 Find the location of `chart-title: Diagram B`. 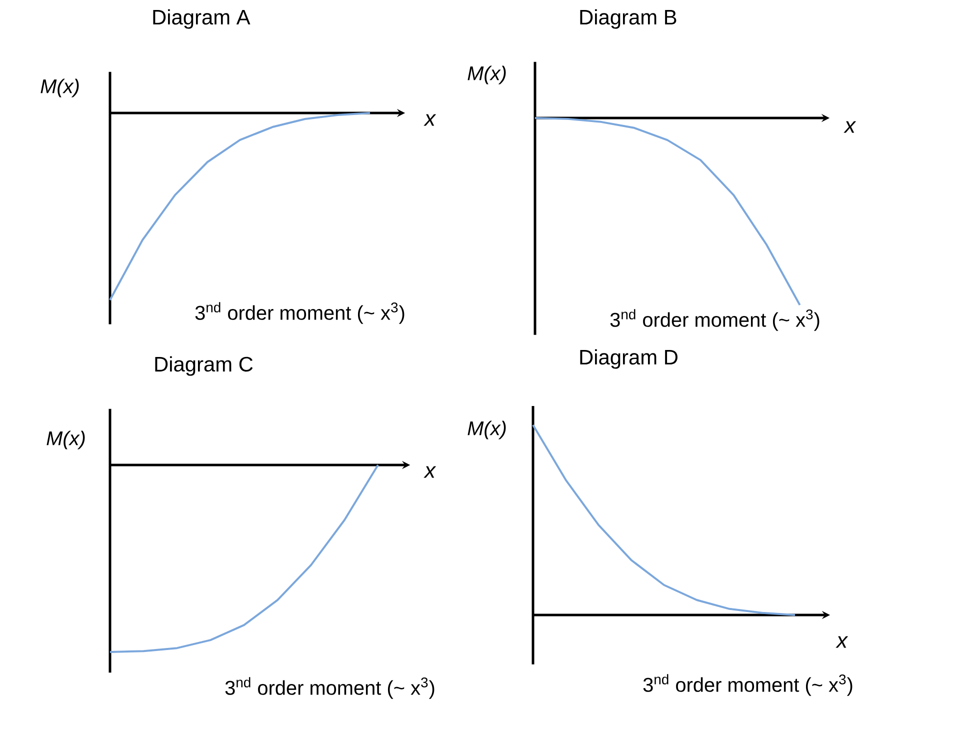

chart-title: Diagram B is located at coordinates (628, 19).